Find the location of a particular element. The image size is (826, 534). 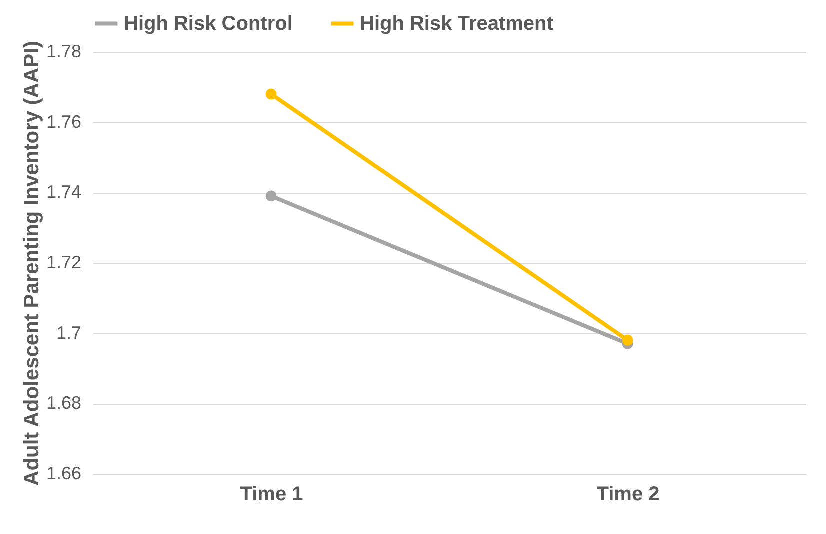

y-tick-label: 1.76 is located at coordinates (64, 122).